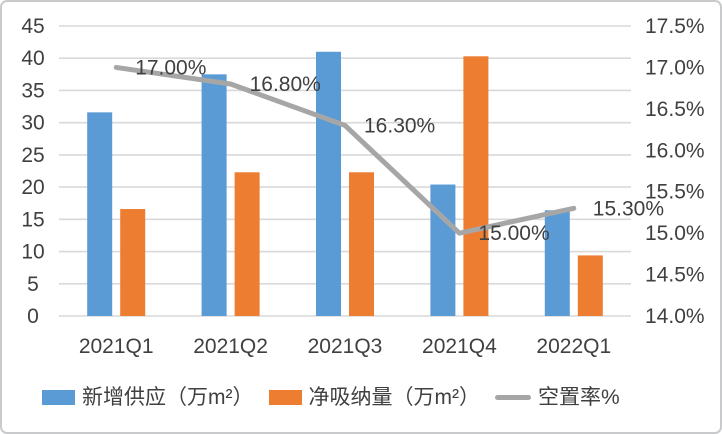  Describe the element at coordinates (675, 26) in the screenshot. I see `right-axis-tick: 17.5%` at that location.